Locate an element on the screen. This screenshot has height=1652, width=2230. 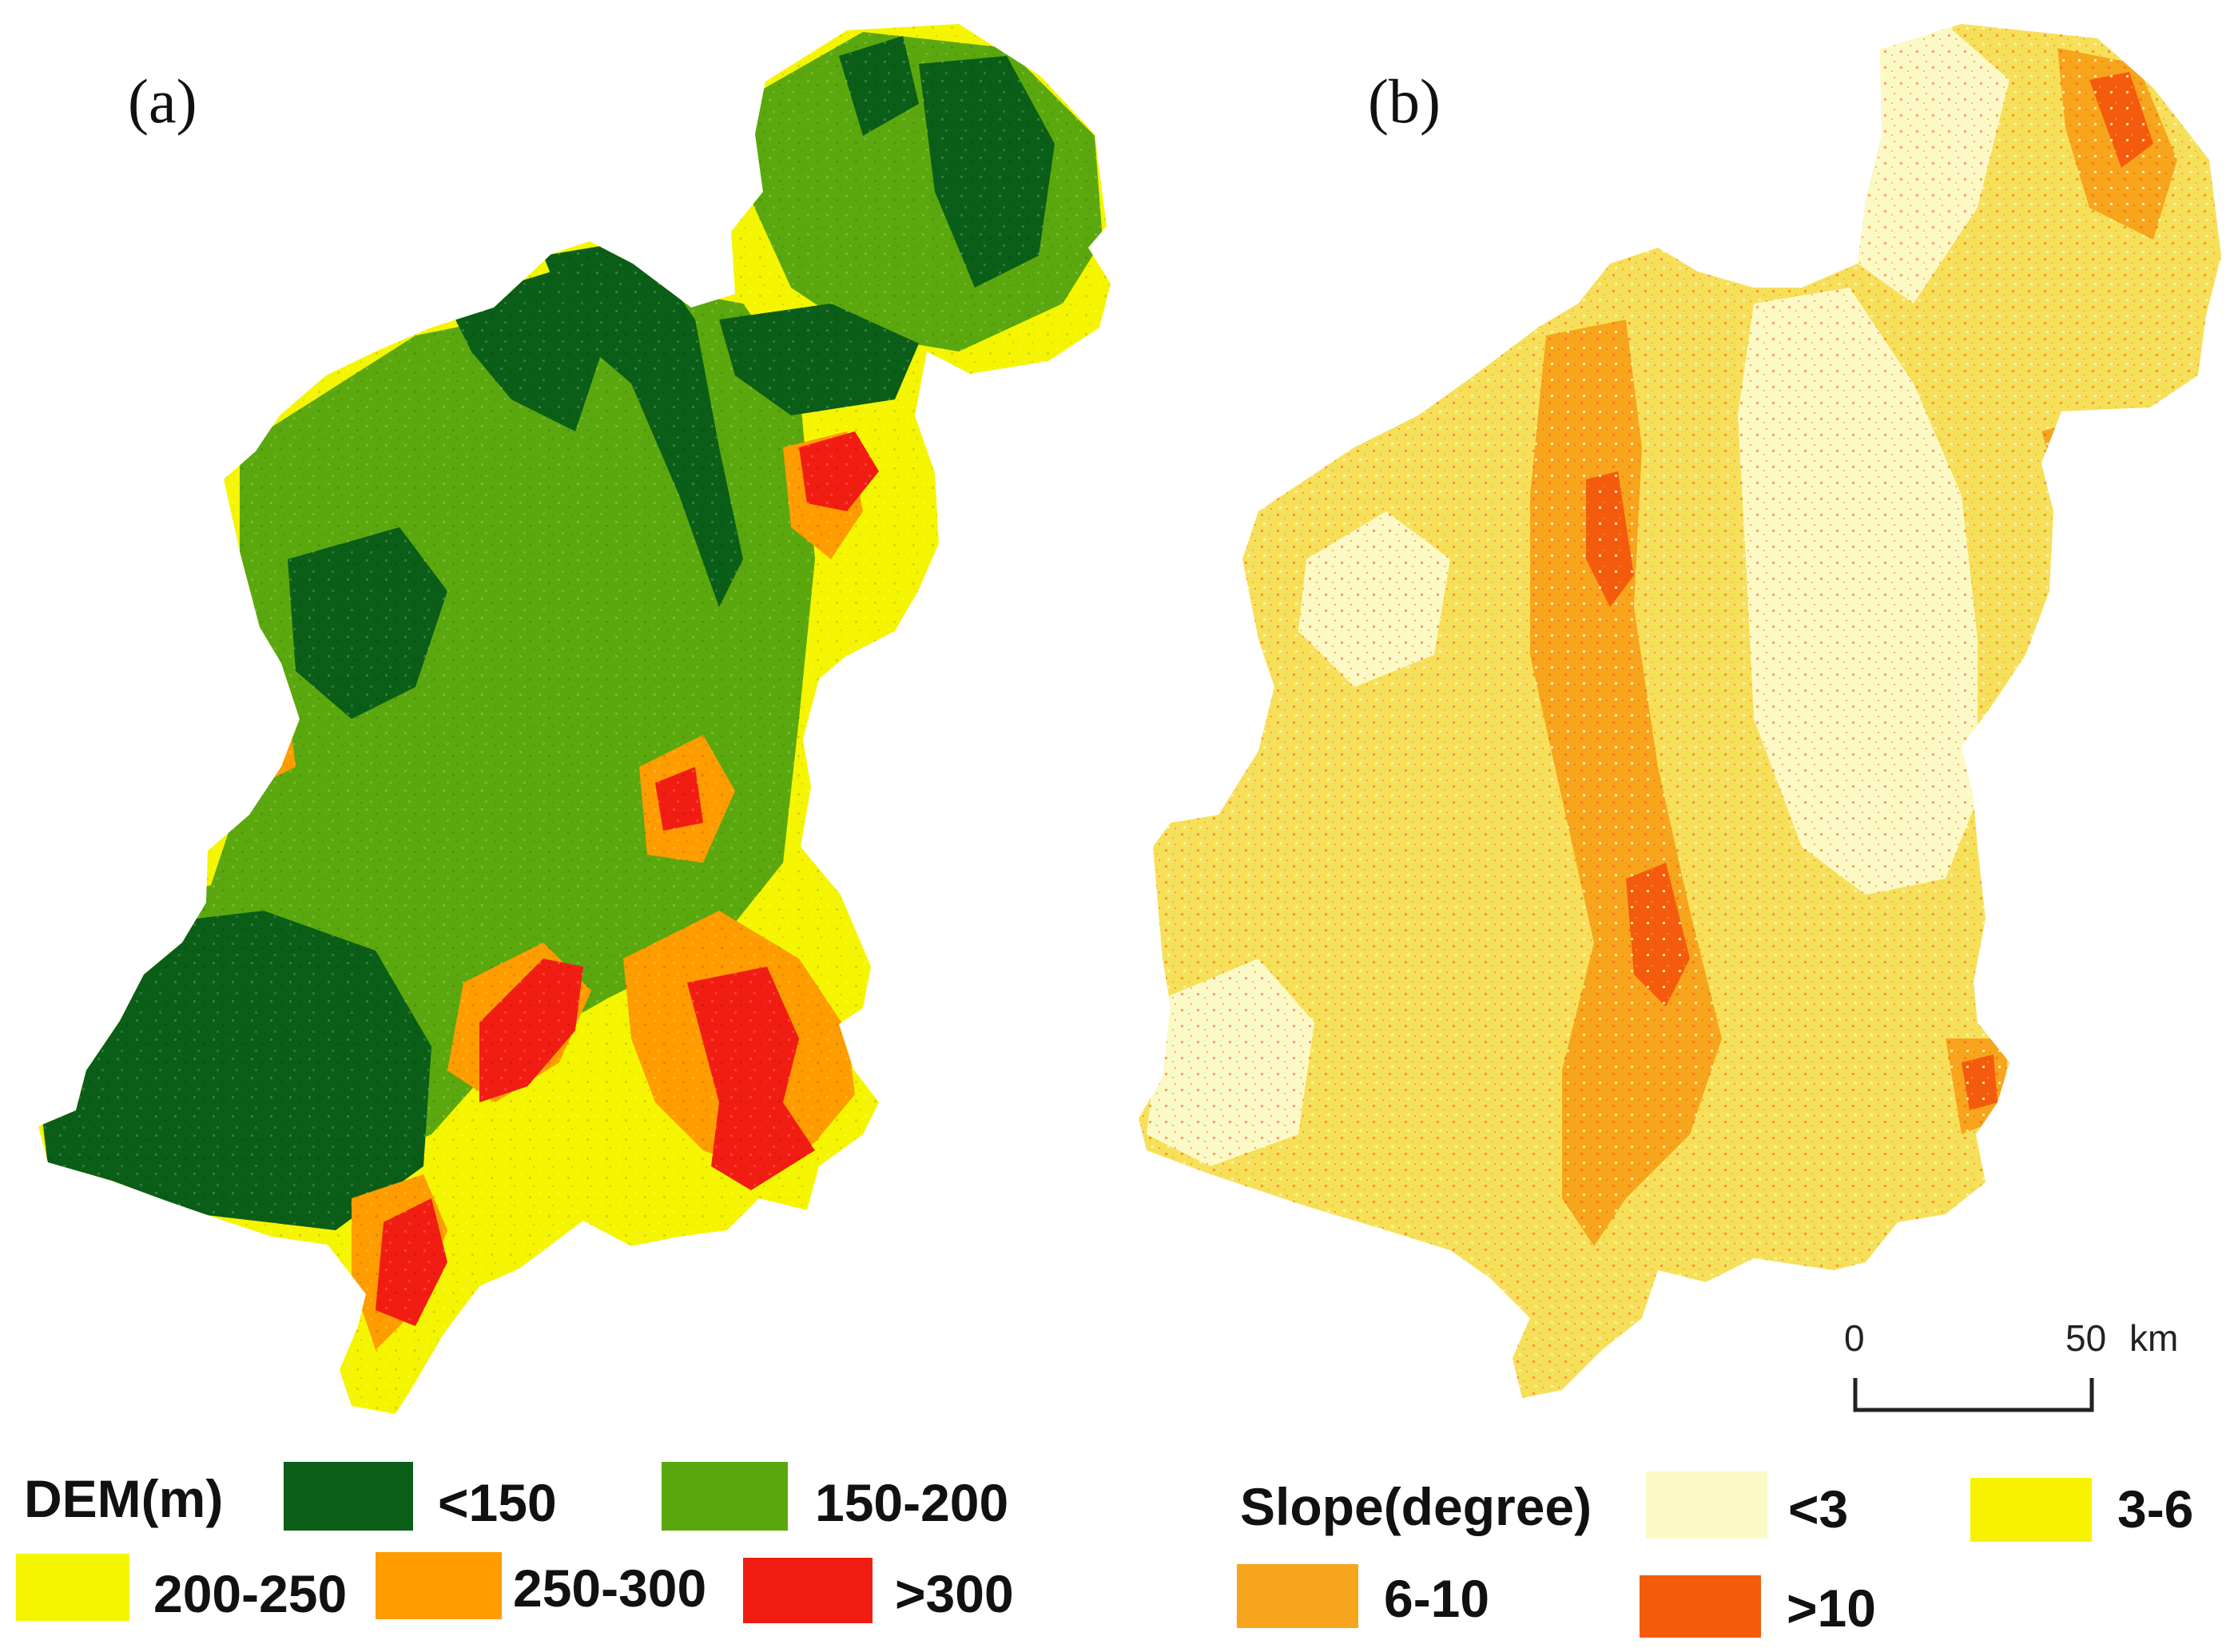
slope-label-gt10: >10 is located at coordinates (1831, 1608).